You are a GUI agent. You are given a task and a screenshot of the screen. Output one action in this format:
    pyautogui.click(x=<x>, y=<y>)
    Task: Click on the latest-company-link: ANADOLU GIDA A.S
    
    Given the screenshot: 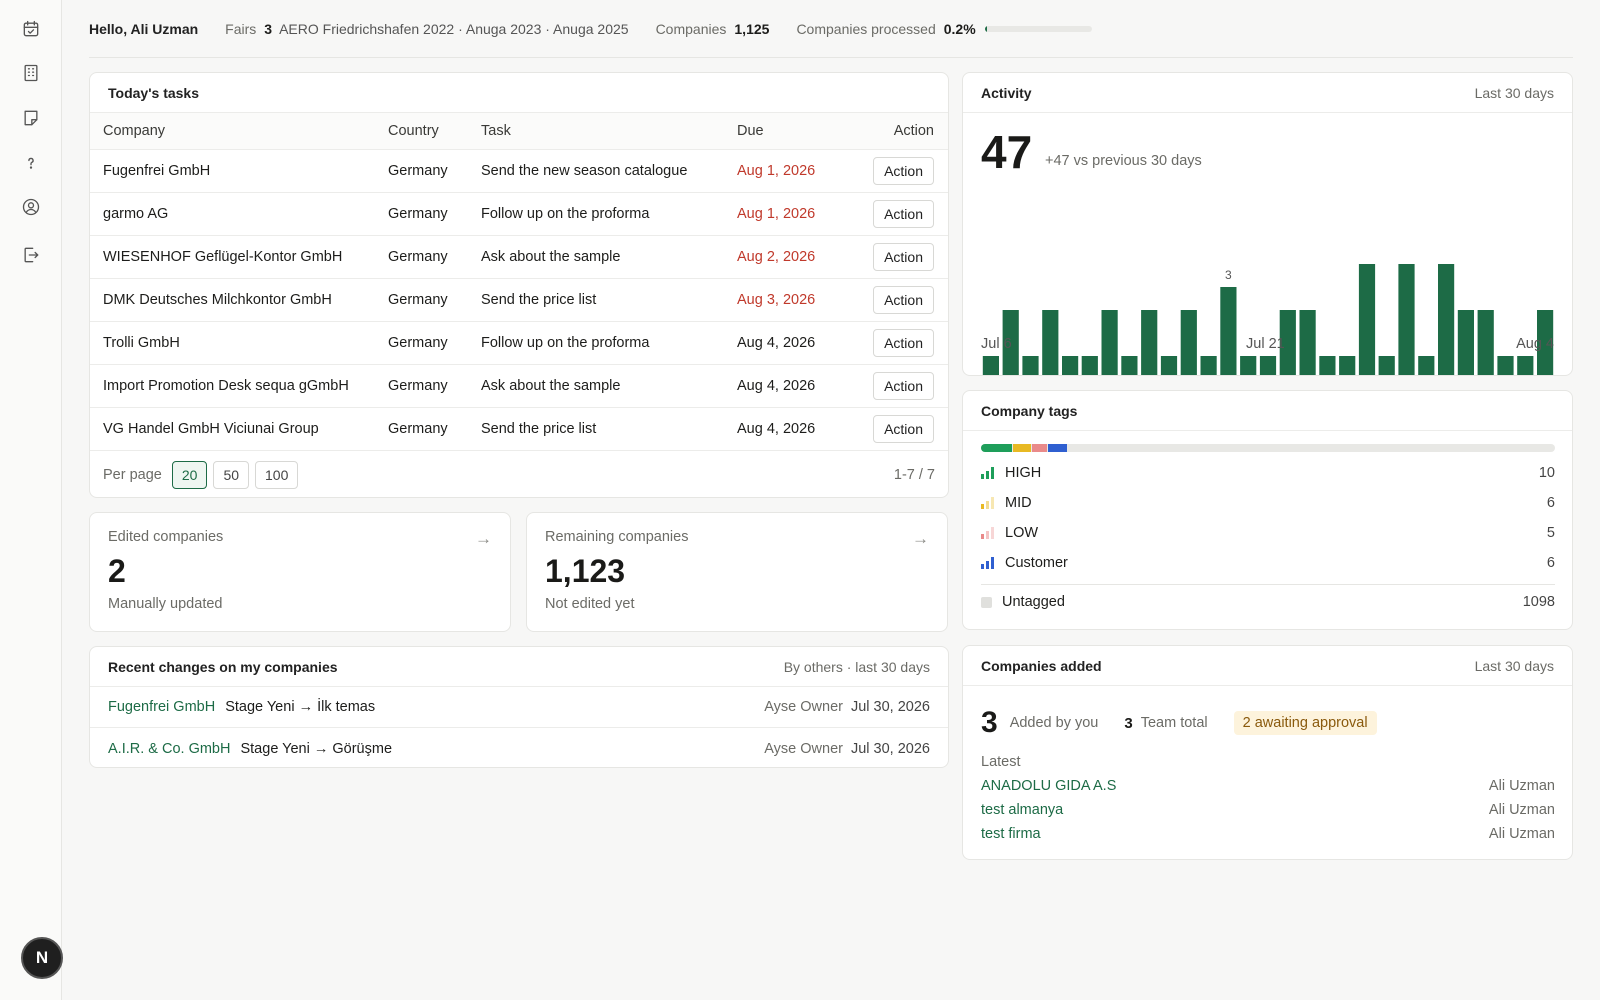 What is the action you would take?
    pyautogui.click(x=1049, y=786)
    